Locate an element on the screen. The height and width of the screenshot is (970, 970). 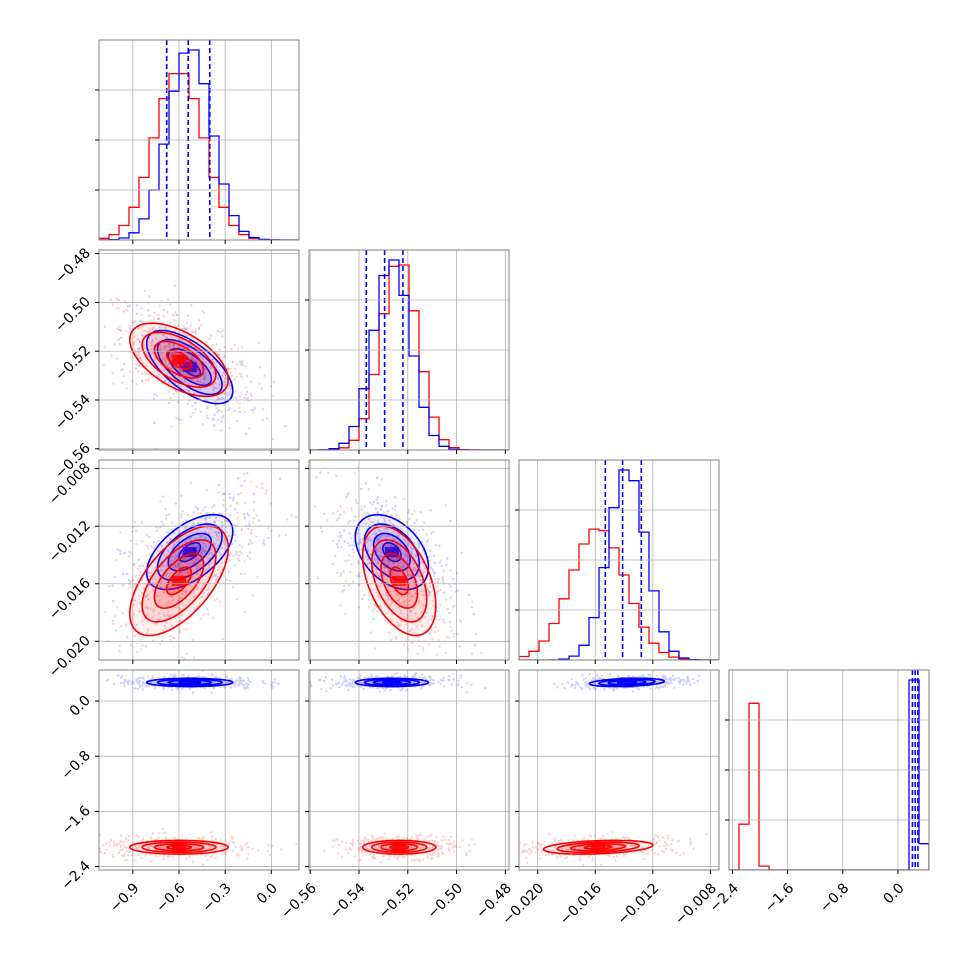
scatter-blue is located at coordinates (196, 559).